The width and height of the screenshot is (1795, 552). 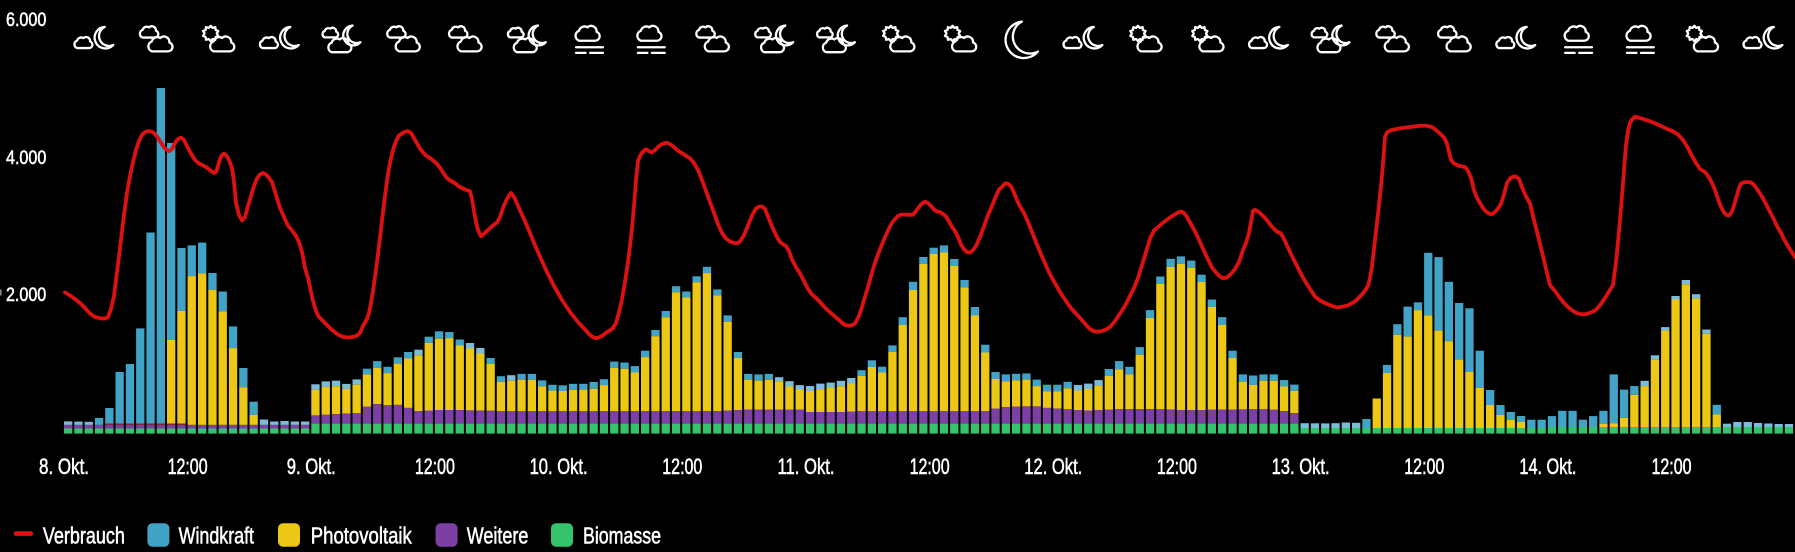 I want to click on svg-text: Photovoltaik, so click(x=361, y=536).